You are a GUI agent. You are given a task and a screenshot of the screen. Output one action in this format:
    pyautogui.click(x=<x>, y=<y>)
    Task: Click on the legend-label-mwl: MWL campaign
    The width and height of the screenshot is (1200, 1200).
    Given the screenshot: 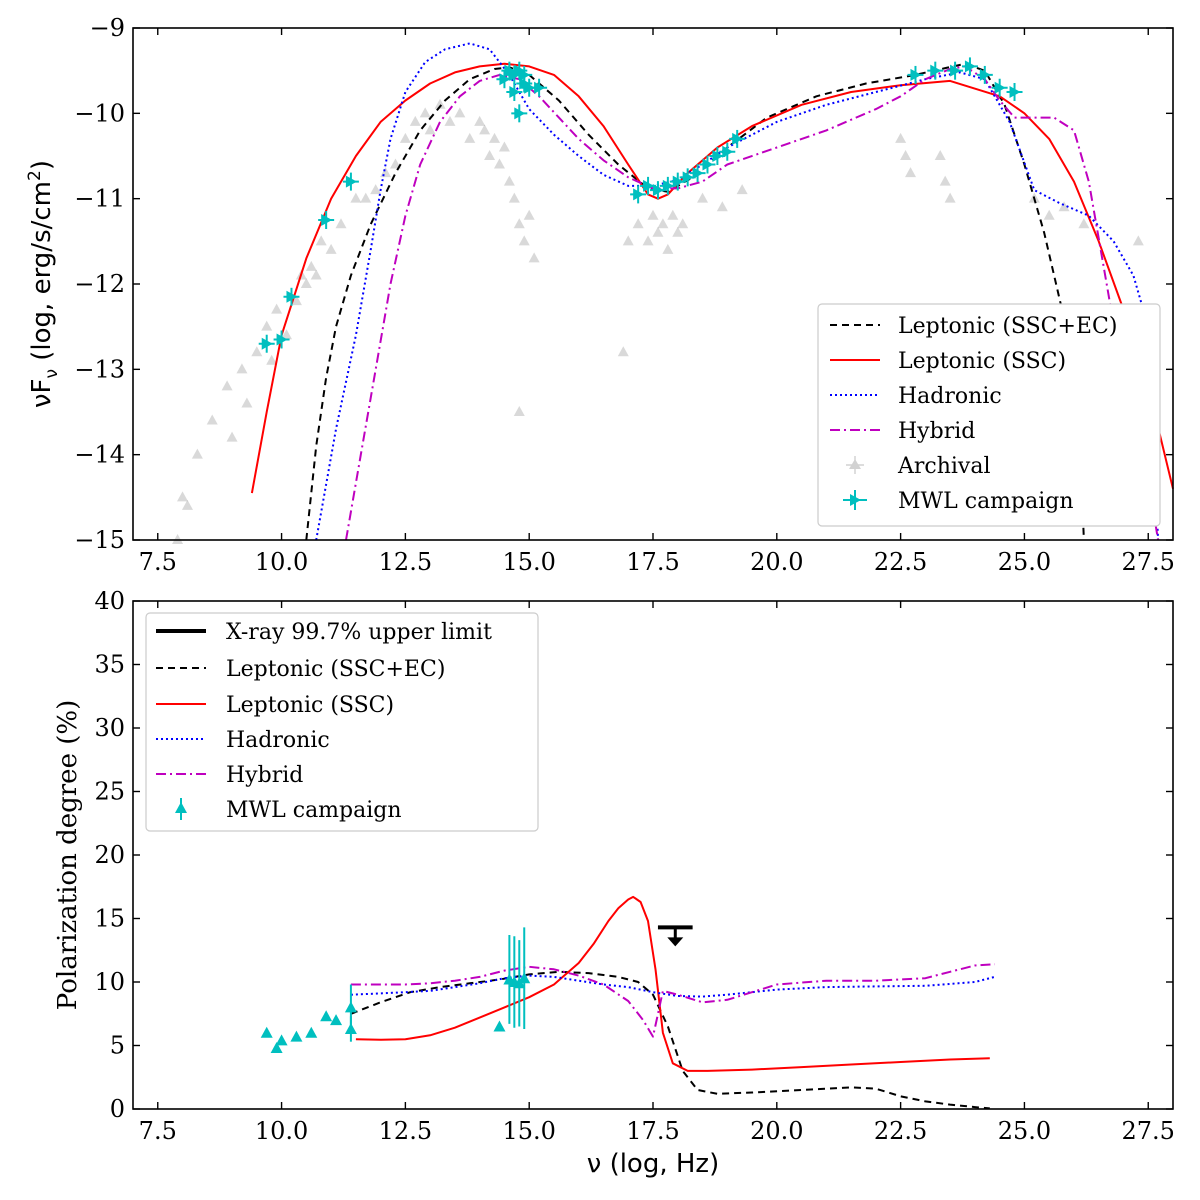 What is the action you would take?
    pyautogui.click(x=986, y=501)
    